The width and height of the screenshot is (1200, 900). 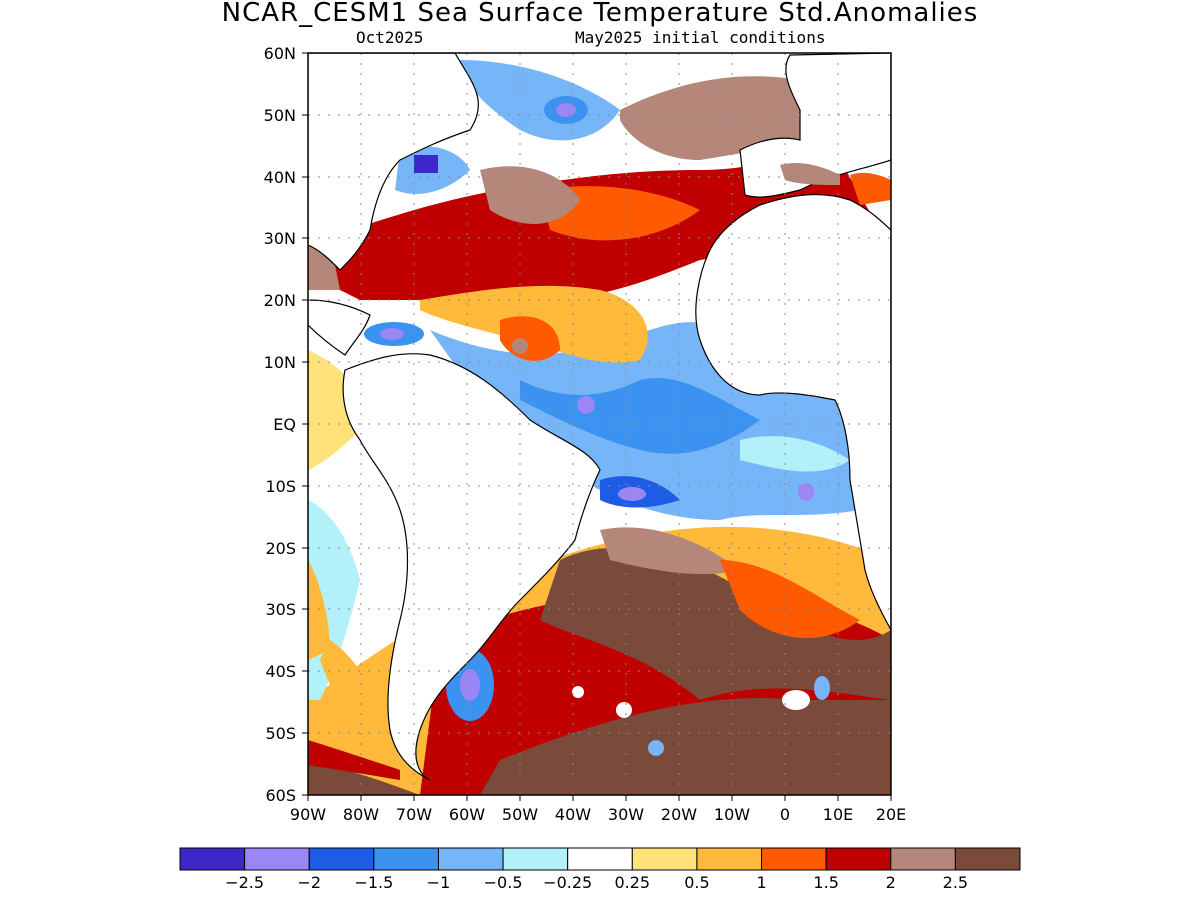 What do you see at coordinates (825, 882) in the screenshot?
I see `colorbar-label: 1.5` at bounding box center [825, 882].